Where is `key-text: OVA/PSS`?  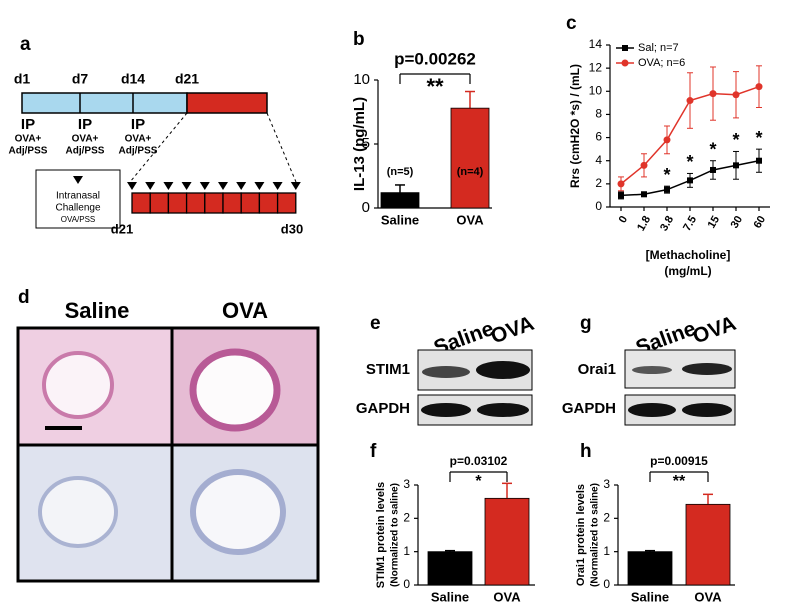 key-text: OVA/PSS is located at coordinates (78, 219).